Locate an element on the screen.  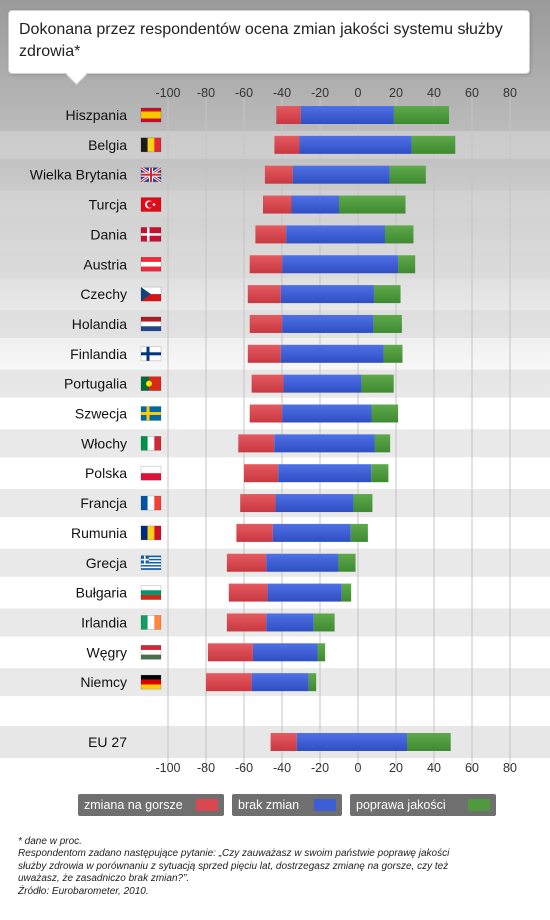
flag-de-icon is located at coordinates (151, 682).